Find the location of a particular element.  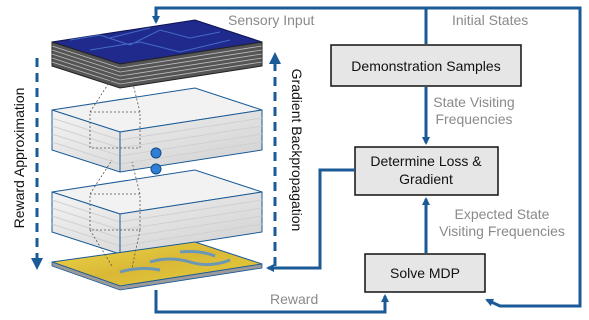

sensory-input-label: Sensory Input is located at coordinates (271, 20).